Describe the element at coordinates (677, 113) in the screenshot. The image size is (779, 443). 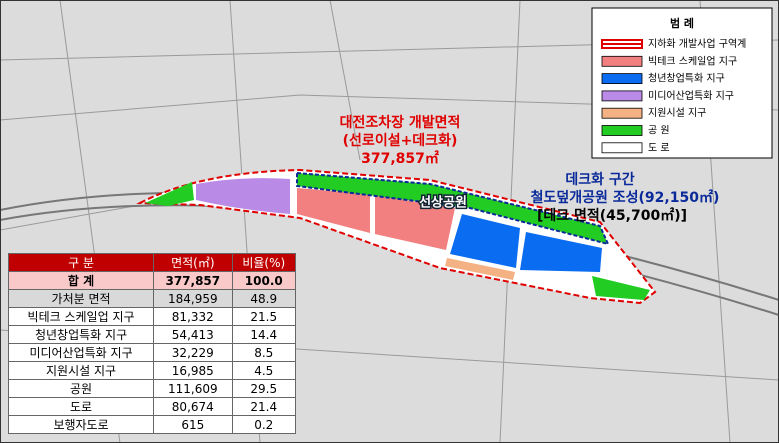
I see `legend-label: 지원시설 지구` at that location.